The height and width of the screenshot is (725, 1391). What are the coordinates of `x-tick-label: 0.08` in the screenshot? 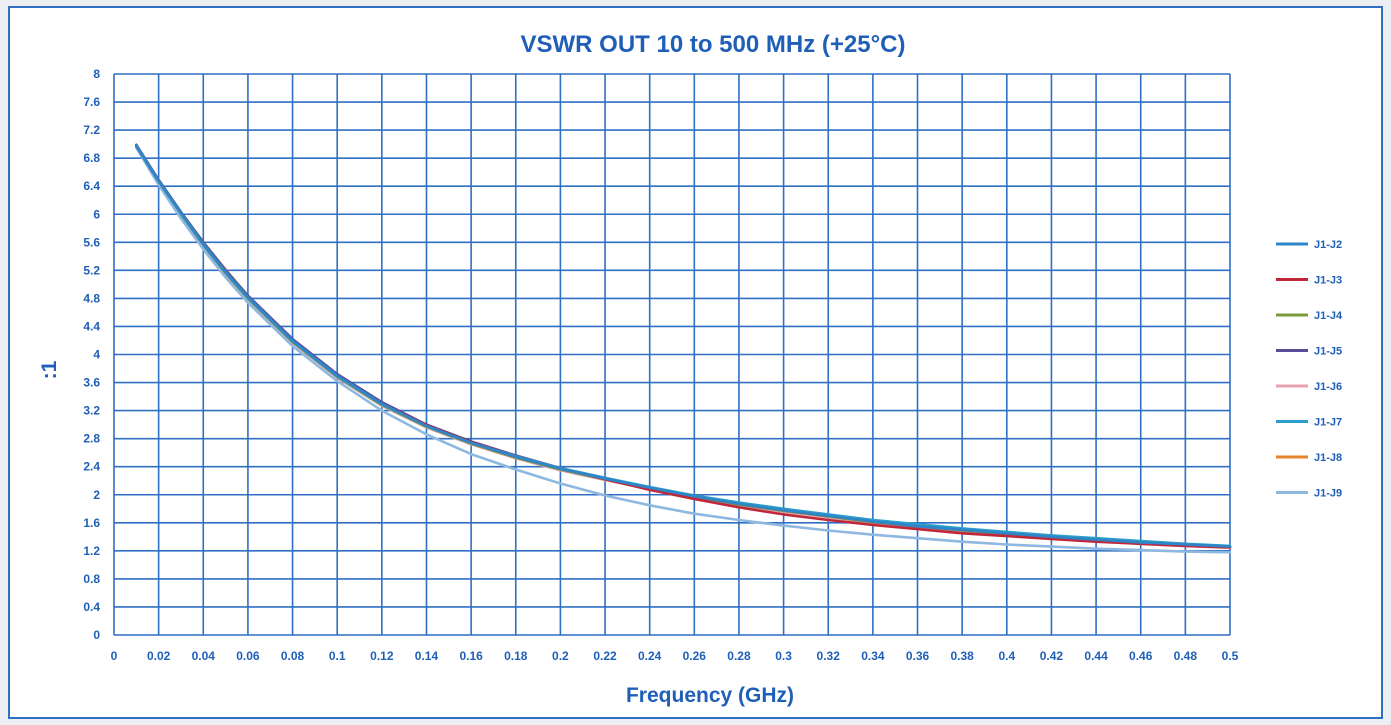 It's located at (293, 656).